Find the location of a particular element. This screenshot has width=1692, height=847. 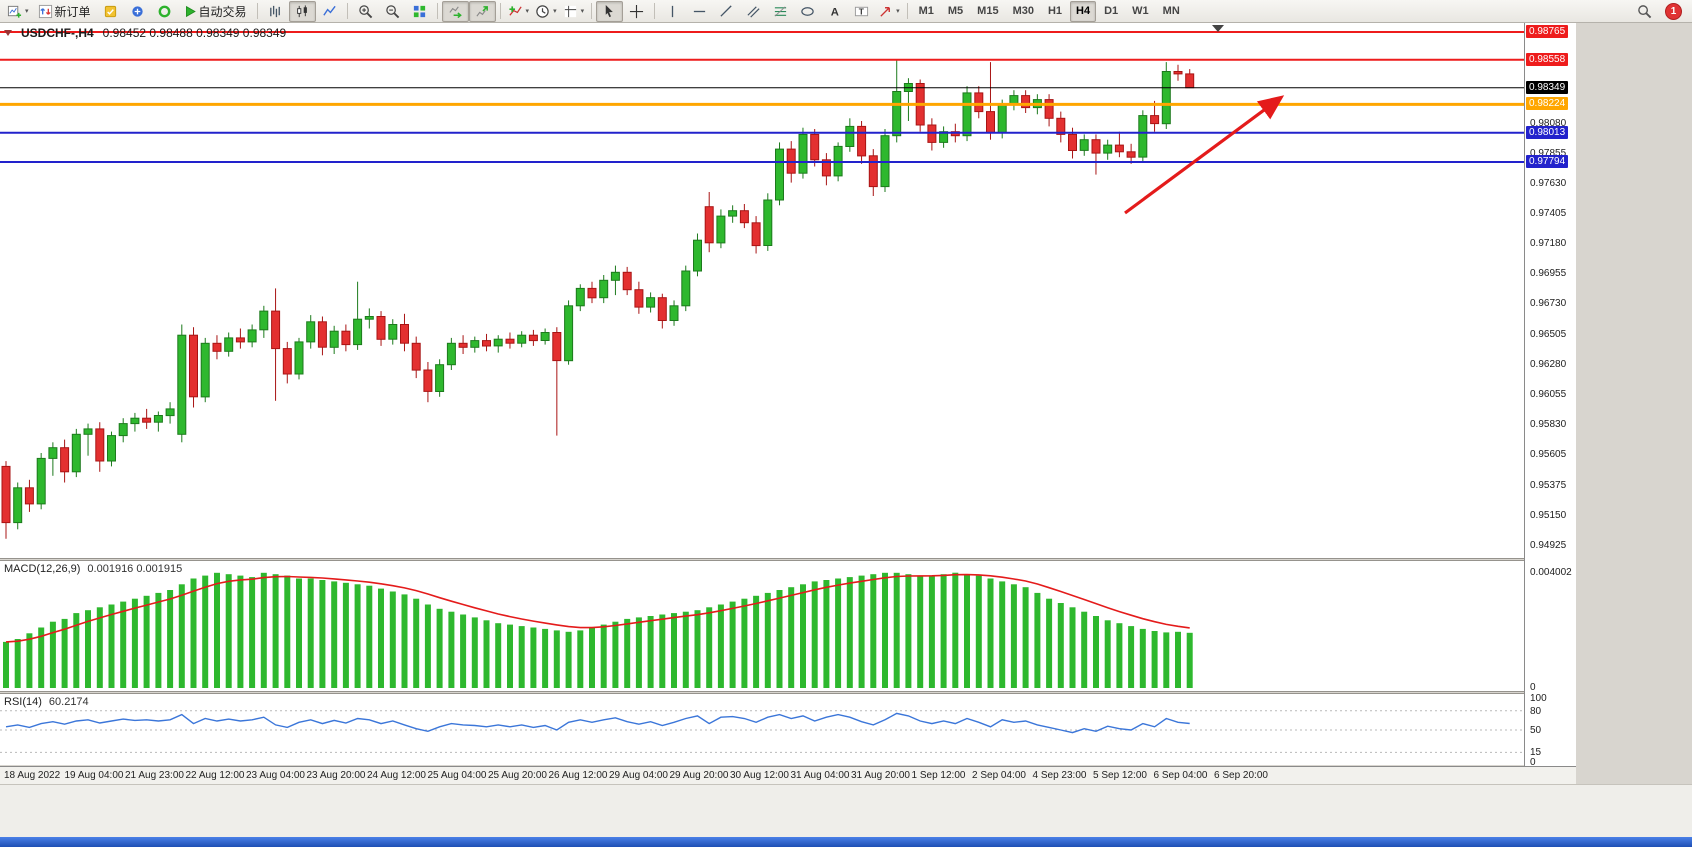

indicators-button: ▾ is located at coordinates (519, 11).